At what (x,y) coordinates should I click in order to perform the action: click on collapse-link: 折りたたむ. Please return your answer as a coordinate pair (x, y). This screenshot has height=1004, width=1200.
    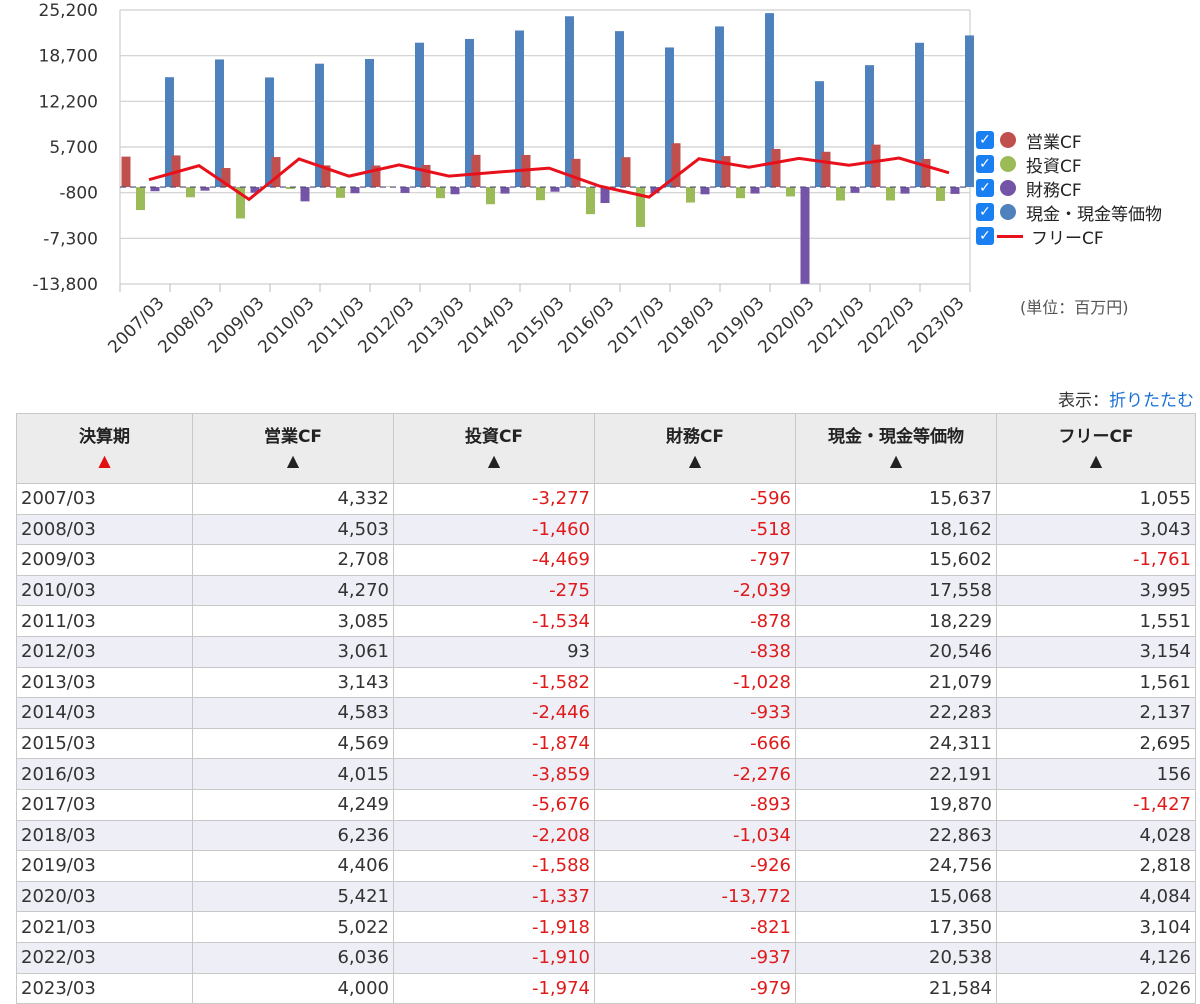
    Looking at the image, I should click on (1151, 401).